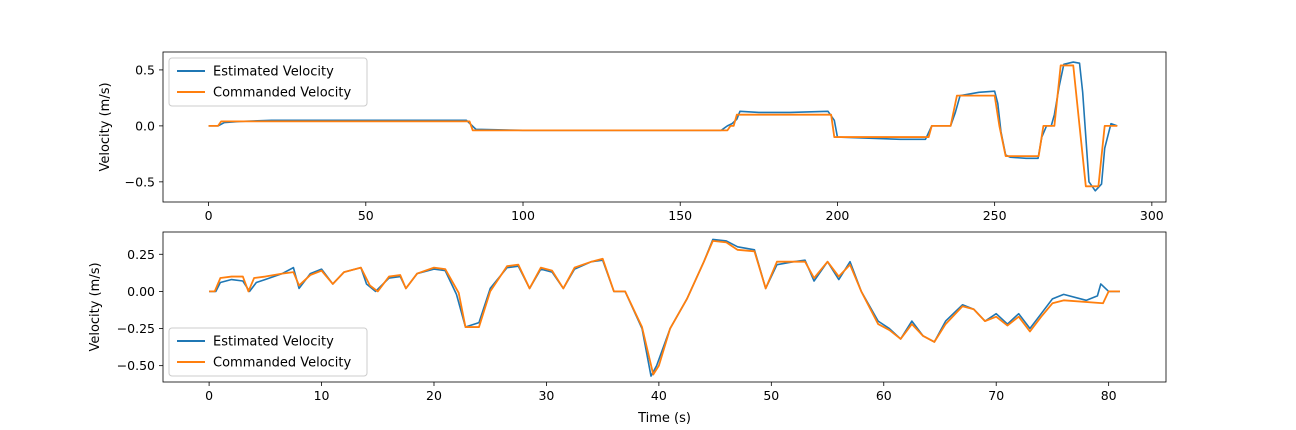 The height and width of the screenshot is (430, 1296). What do you see at coordinates (996, 395) in the screenshot?
I see `x-tick-label: 70` at bounding box center [996, 395].